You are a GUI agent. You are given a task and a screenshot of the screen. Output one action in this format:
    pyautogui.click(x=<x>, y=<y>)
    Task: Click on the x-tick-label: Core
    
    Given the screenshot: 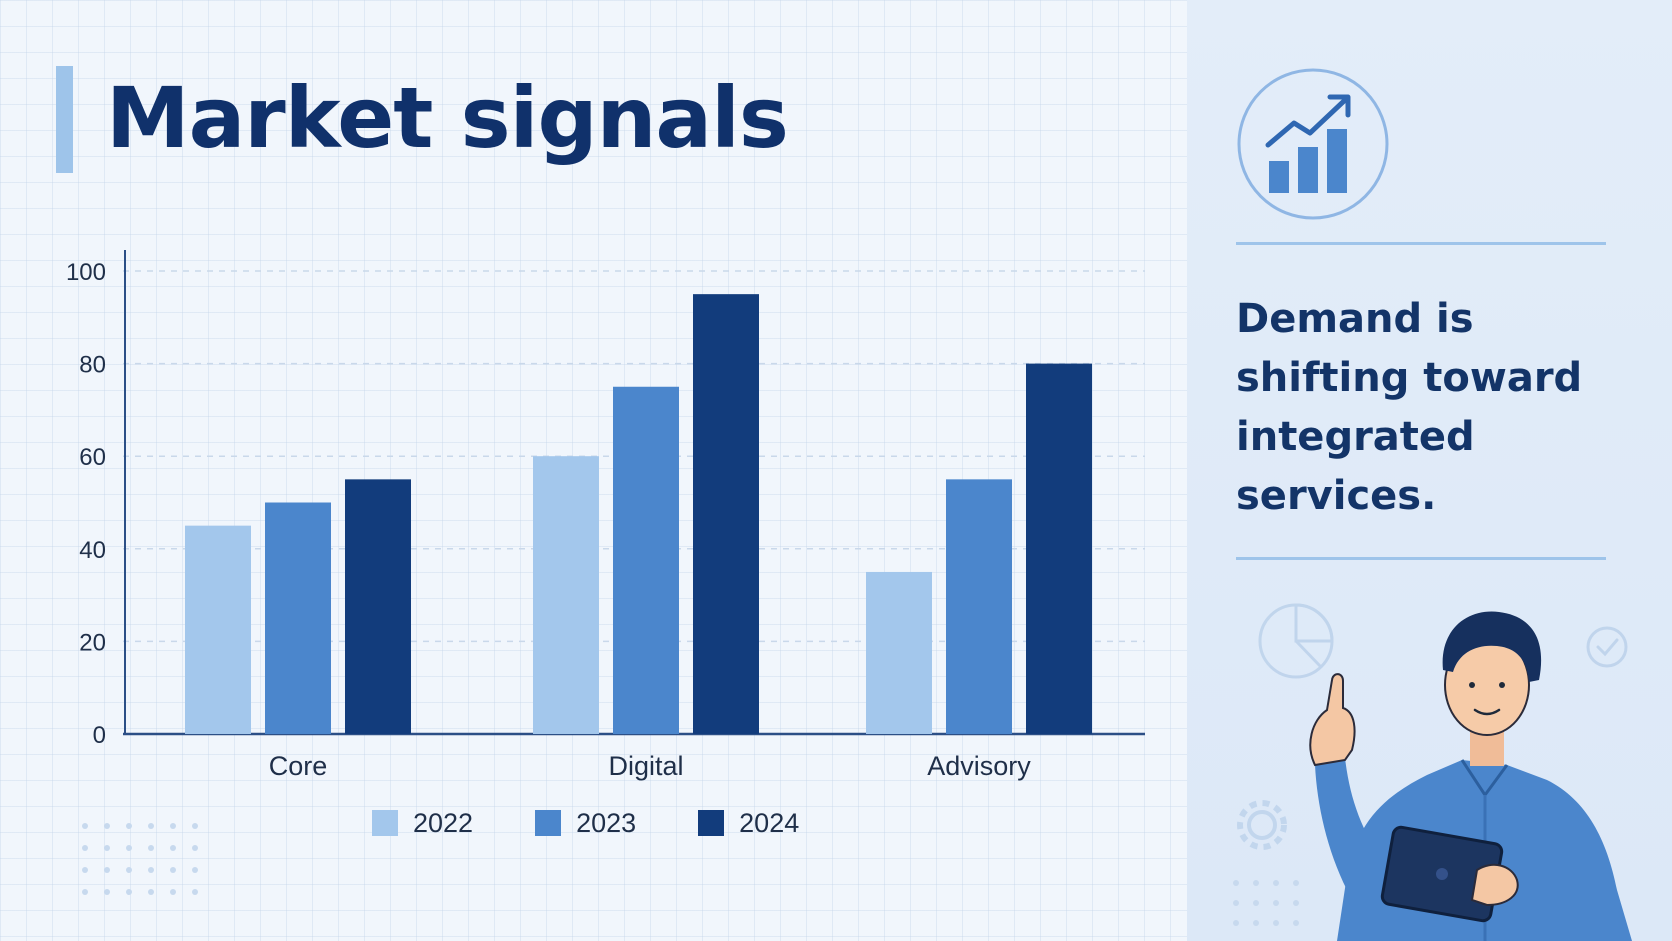 What is the action you would take?
    pyautogui.click(x=298, y=766)
    